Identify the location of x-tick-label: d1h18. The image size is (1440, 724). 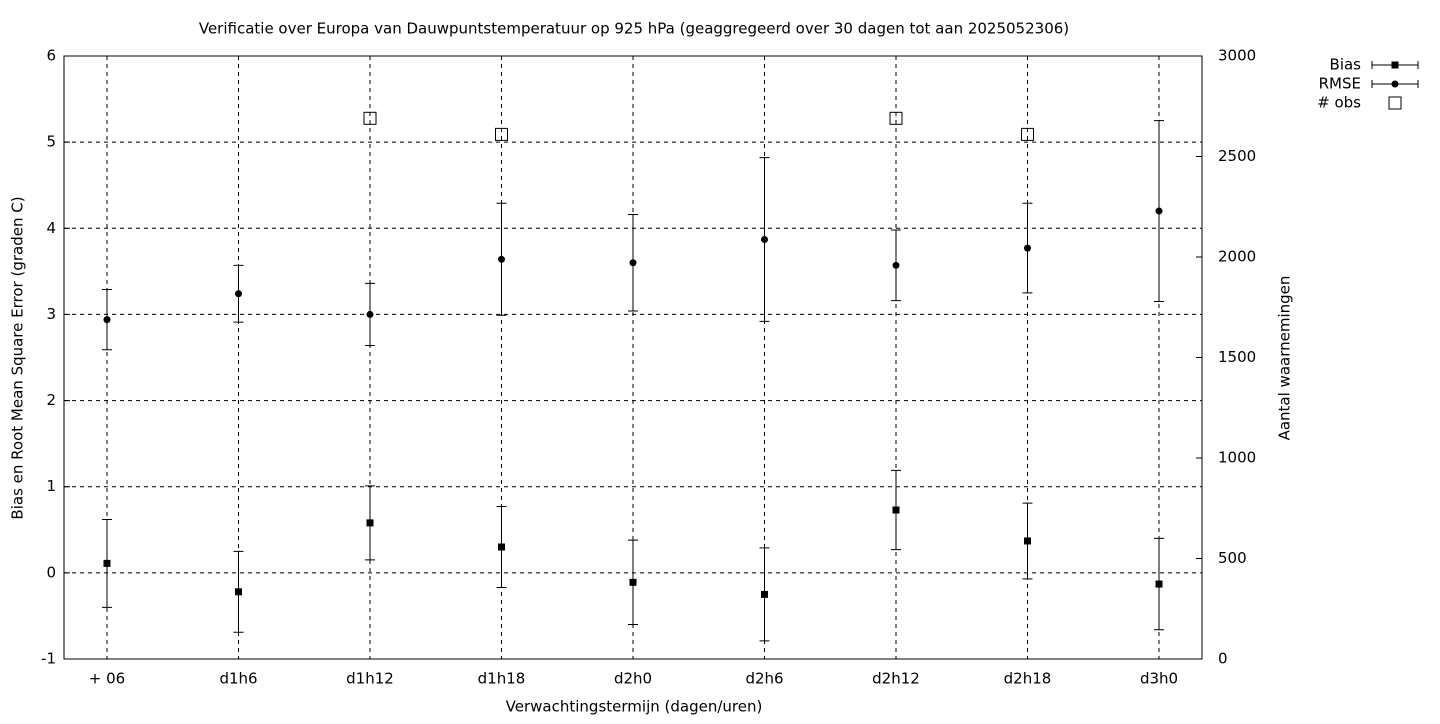
(502, 679).